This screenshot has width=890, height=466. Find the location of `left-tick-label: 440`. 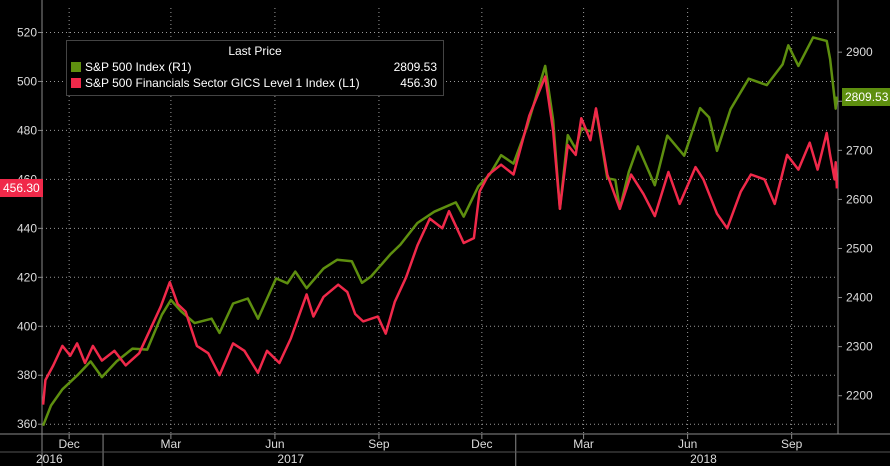

left-tick-label: 440 is located at coordinates (27, 228).